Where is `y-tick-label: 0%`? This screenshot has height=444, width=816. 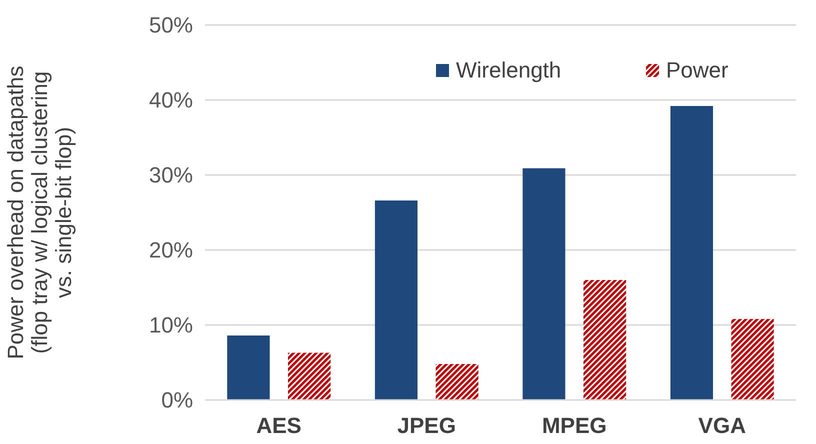 y-tick-label: 0% is located at coordinates (177, 400).